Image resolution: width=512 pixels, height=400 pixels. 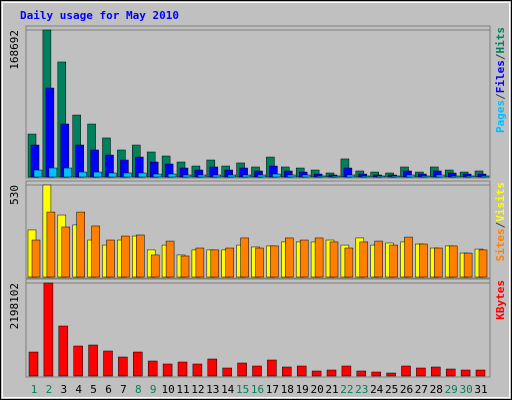 I want to click on legend-entry: KBytes, so click(x=500, y=300).